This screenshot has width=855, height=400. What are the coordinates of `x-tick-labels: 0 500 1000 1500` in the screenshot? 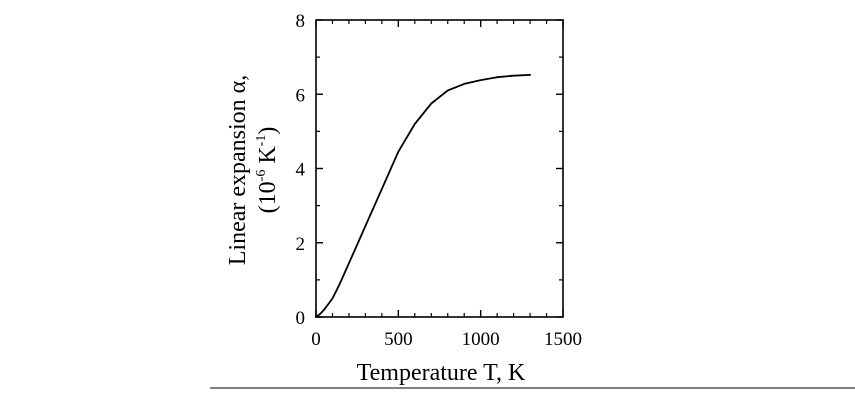 It's located at (446, 339).